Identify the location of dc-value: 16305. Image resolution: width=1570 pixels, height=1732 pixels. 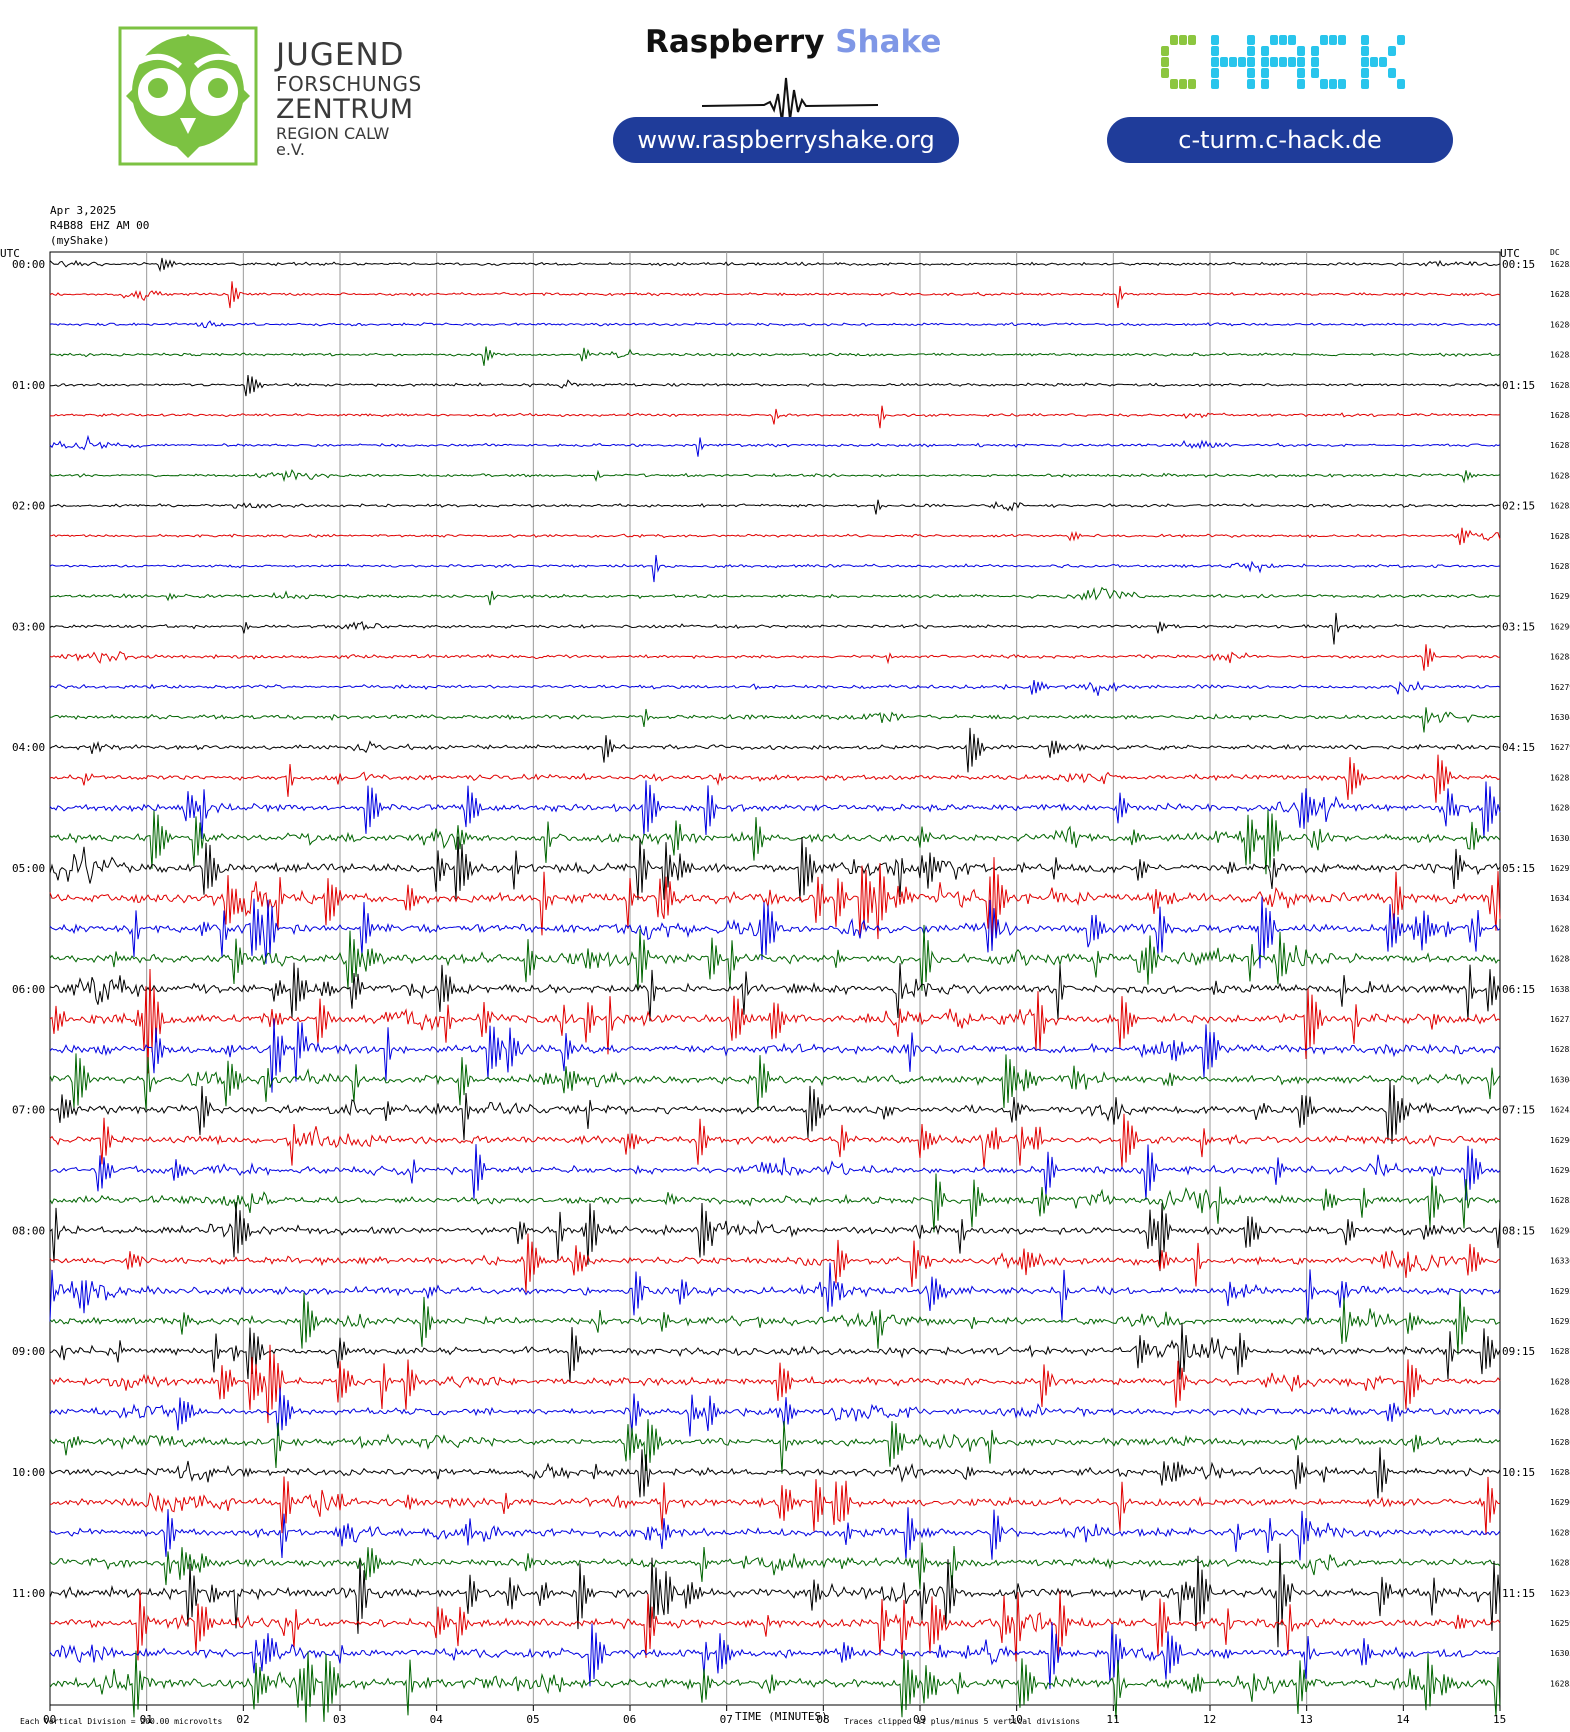
(1560, 1653).